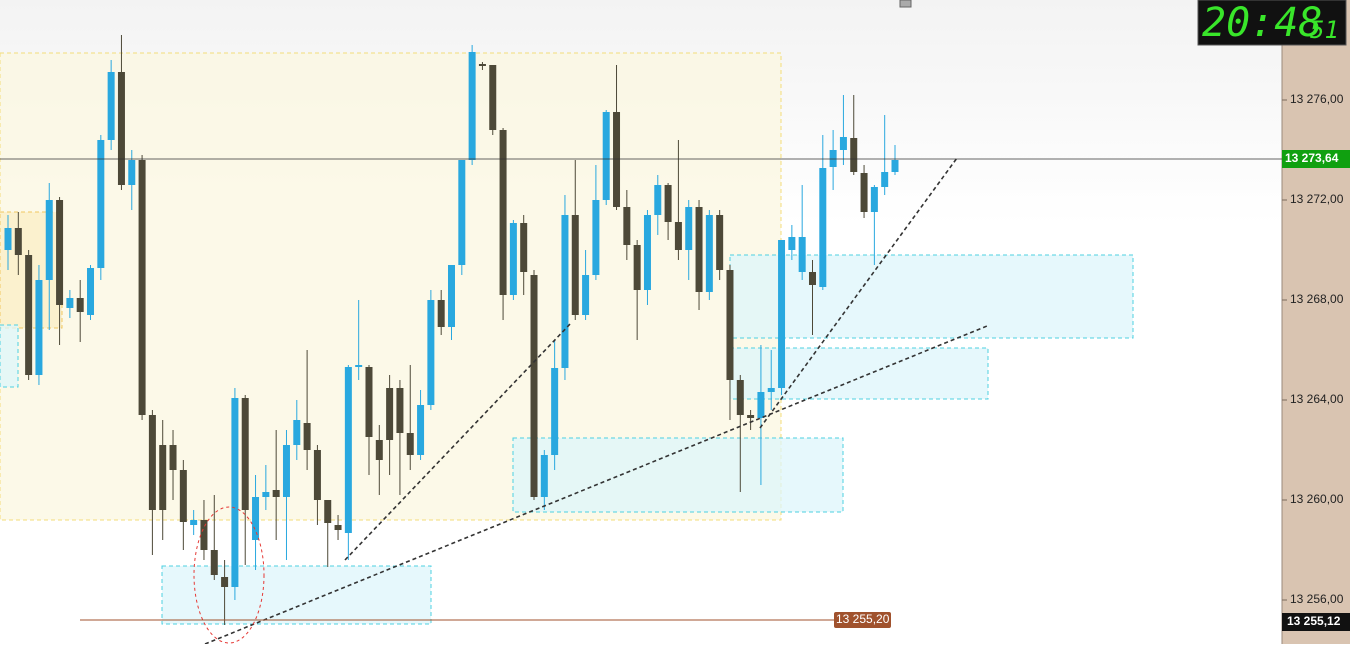  I want to click on axis-background, so click(1316, 322).